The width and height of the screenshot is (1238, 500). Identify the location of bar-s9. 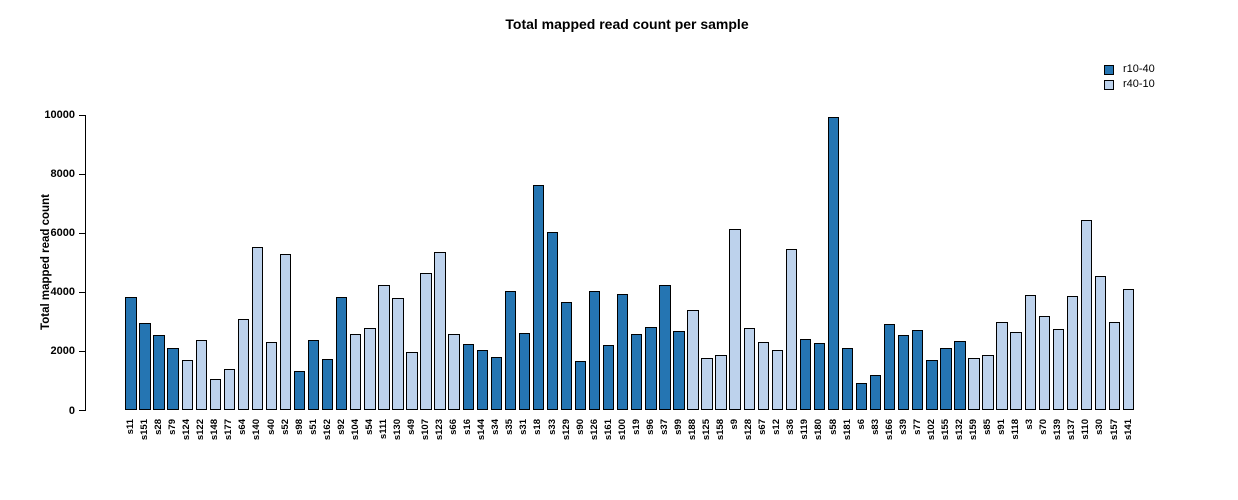
(735, 319).